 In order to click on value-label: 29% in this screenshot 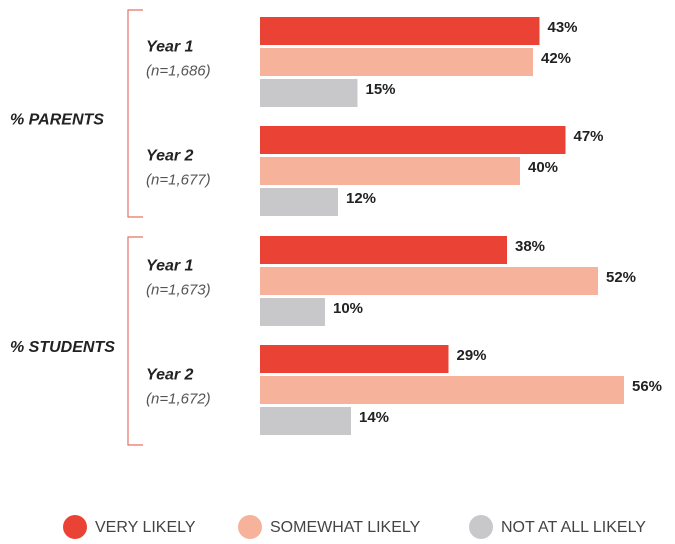, I will do `click(472, 355)`.